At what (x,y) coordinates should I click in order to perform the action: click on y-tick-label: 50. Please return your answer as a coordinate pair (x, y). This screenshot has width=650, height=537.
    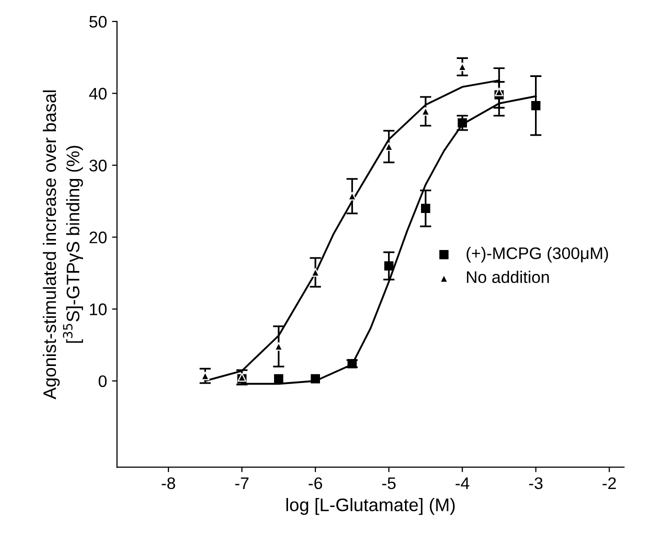
    Looking at the image, I should click on (98, 22).